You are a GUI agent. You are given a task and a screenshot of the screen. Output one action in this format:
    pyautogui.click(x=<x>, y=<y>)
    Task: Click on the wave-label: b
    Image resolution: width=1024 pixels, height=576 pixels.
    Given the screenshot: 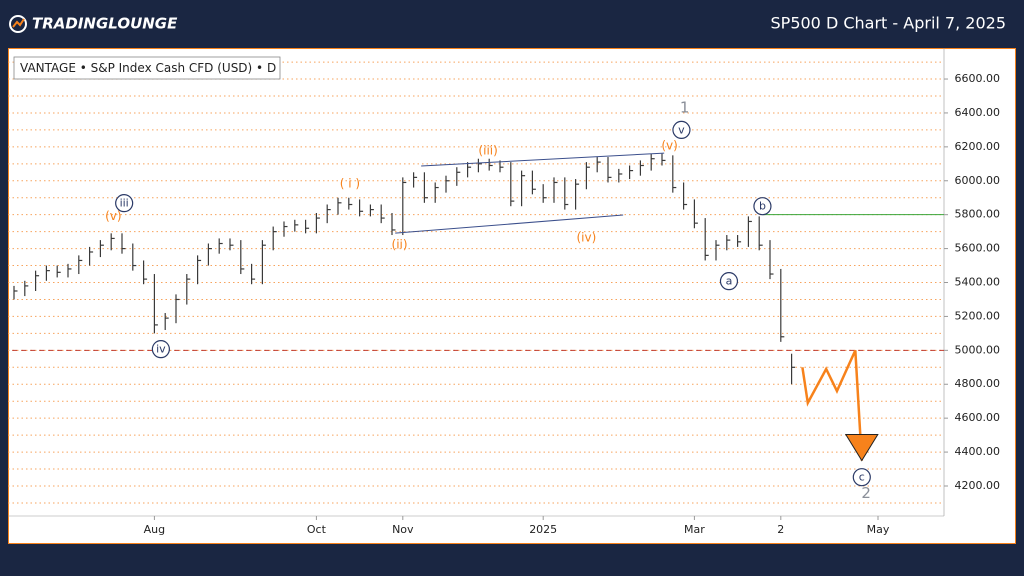 What is the action you would take?
    pyautogui.click(x=762, y=206)
    